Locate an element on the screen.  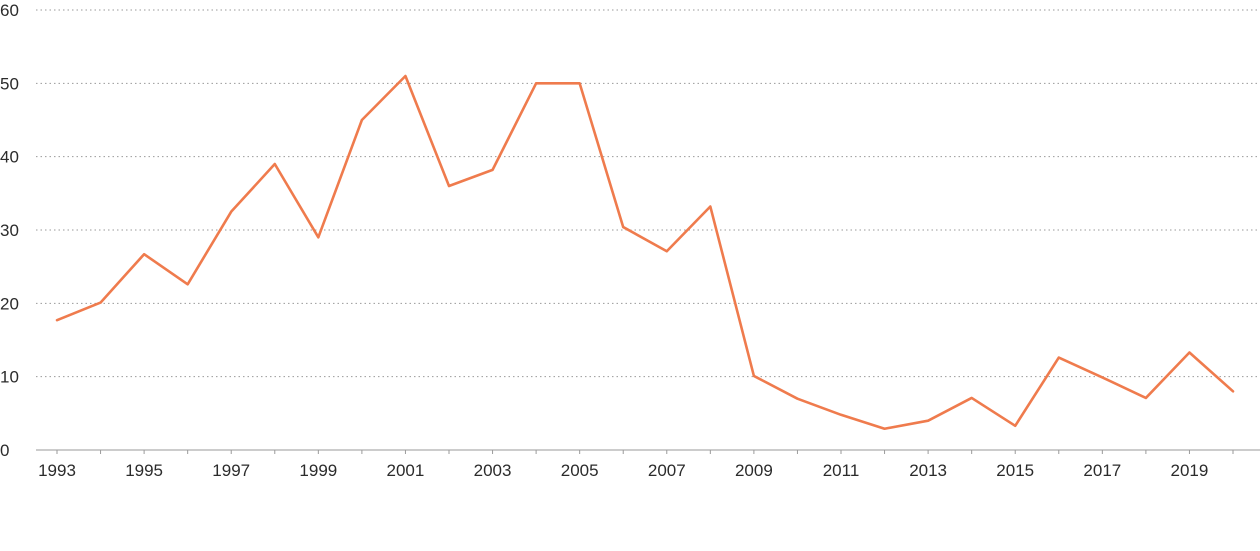
x-tick-label-2003: 2003 is located at coordinates (493, 470).